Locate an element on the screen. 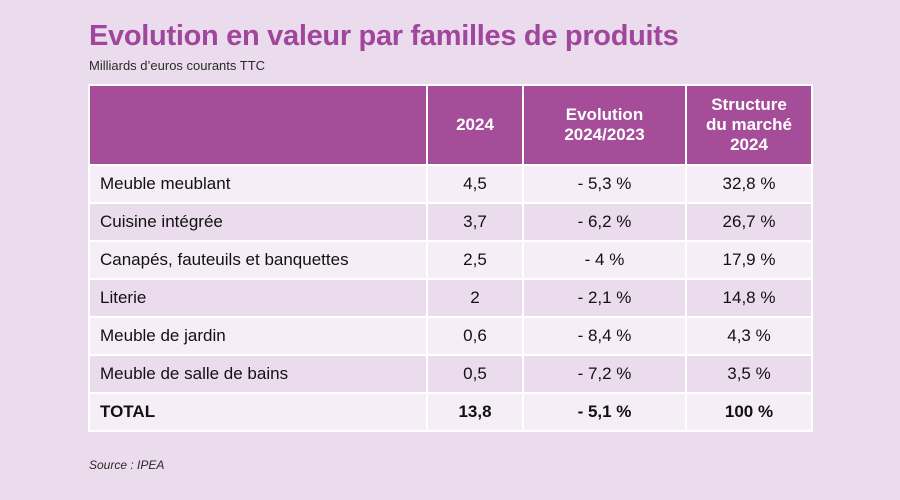 The image size is (900, 500). header-evolution-line-2: 2024/2023 is located at coordinates (604, 134).